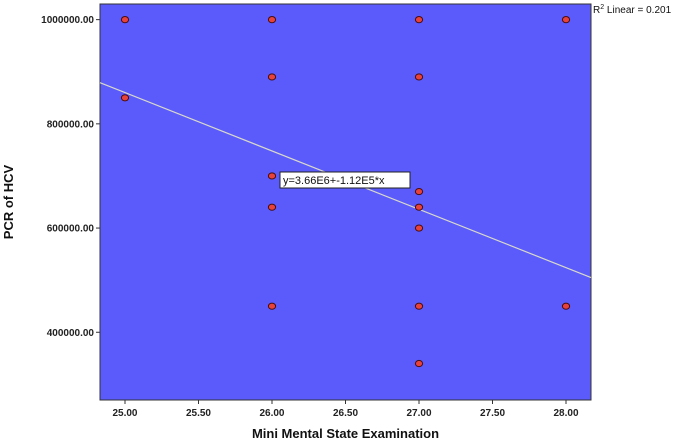 This screenshot has height=442, width=685. Describe the element at coordinates (345, 413) in the screenshot. I see `x-tick-label: 26.50` at that location.